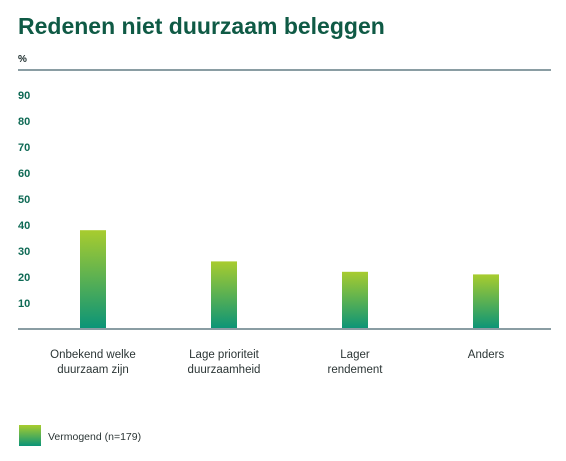 This screenshot has height=461, width=566. Describe the element at coordinates (355, 355) in the screenshot. I see `x-tick-label-line: Lager` at that location.